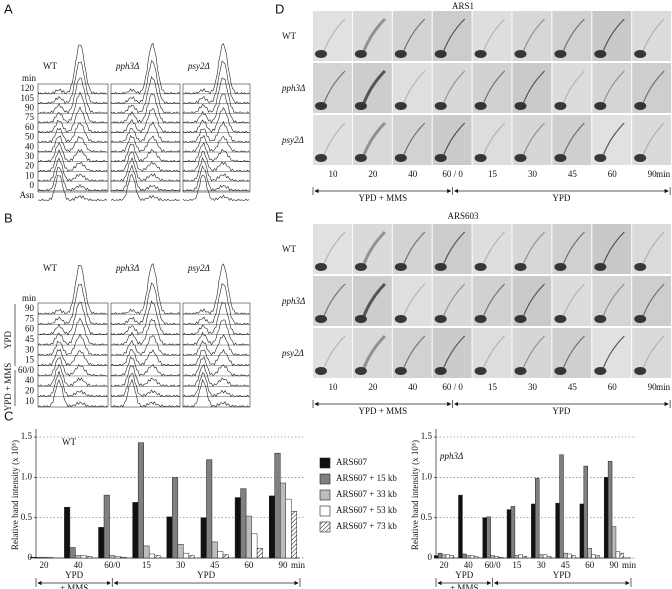 The image size is (672, 589). What do you see at coordinates (373, 174) in the screenshot?
I see `column-label: 20` at bounding box center [373, 174].